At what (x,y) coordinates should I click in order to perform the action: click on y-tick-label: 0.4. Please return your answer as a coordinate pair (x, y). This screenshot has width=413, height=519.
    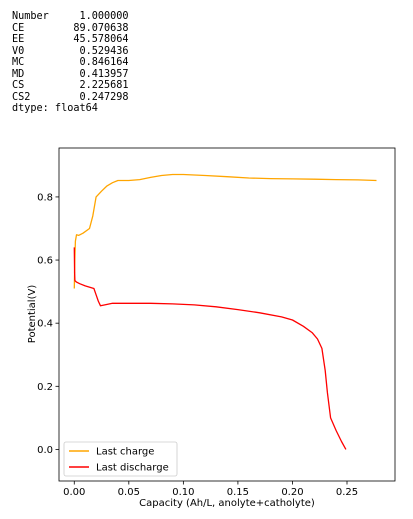
    Looking at the image, I should click on (45, 324).